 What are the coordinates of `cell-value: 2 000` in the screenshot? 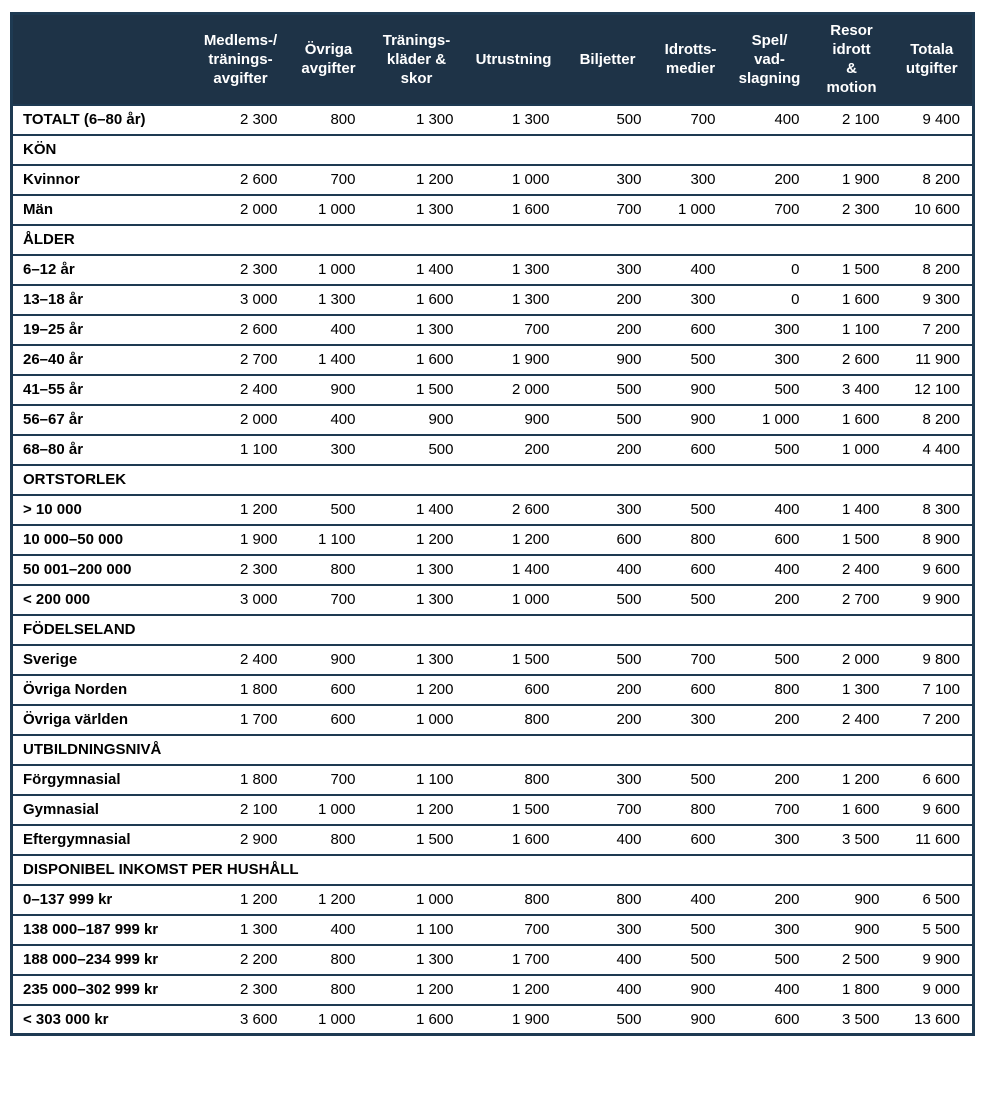 It's located at (240, 209).